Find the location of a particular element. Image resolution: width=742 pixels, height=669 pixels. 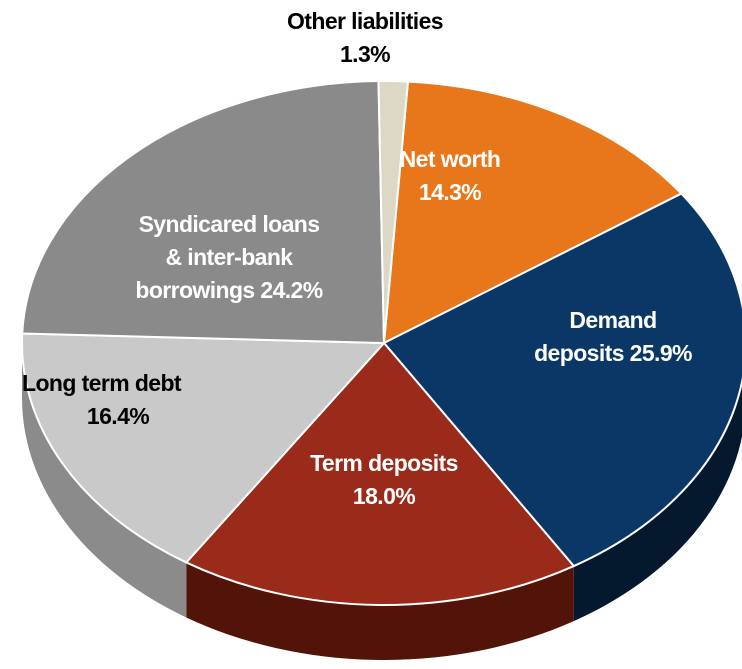

slice-label-other-liabilities: Other liabilities 1.3% is located at coordinates (365, 37).